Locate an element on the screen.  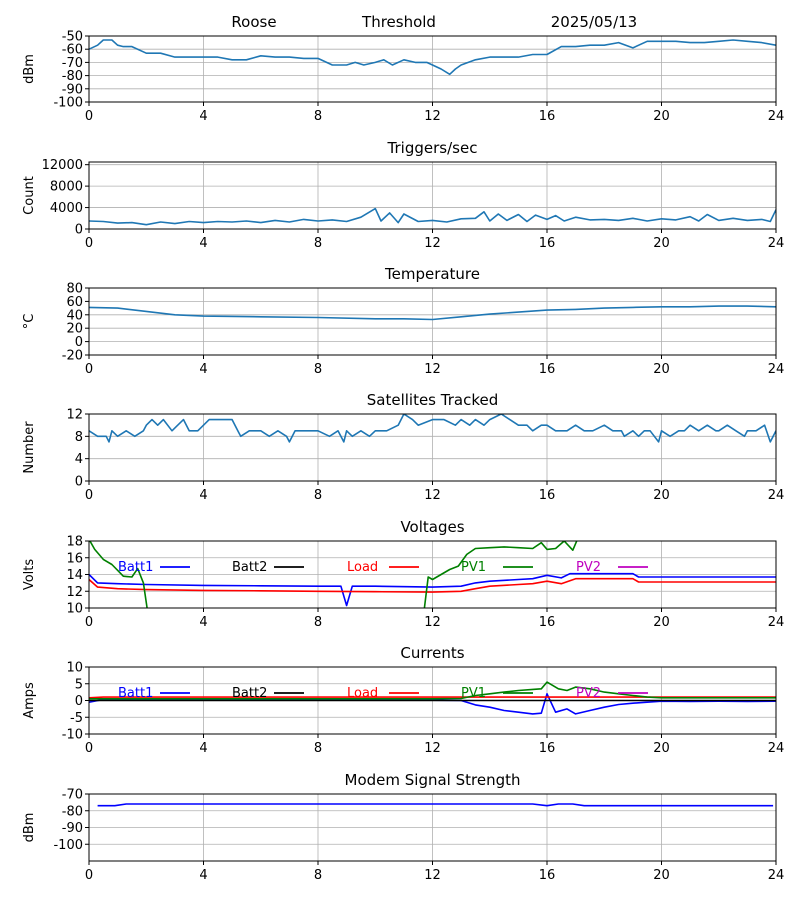
legend-label-pv2: PV2 is located at coordinates (588, 567).